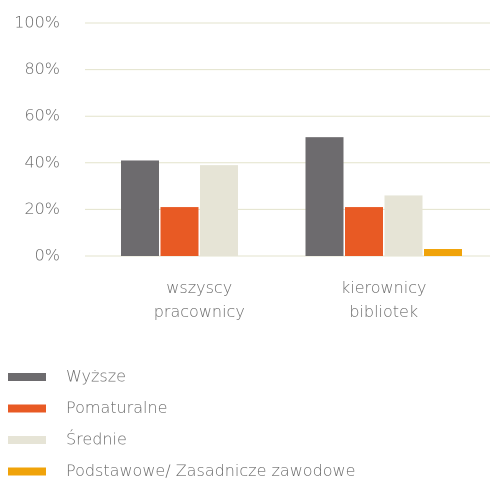  I want to click on y-tick-label: 0%, so click(47, 255).